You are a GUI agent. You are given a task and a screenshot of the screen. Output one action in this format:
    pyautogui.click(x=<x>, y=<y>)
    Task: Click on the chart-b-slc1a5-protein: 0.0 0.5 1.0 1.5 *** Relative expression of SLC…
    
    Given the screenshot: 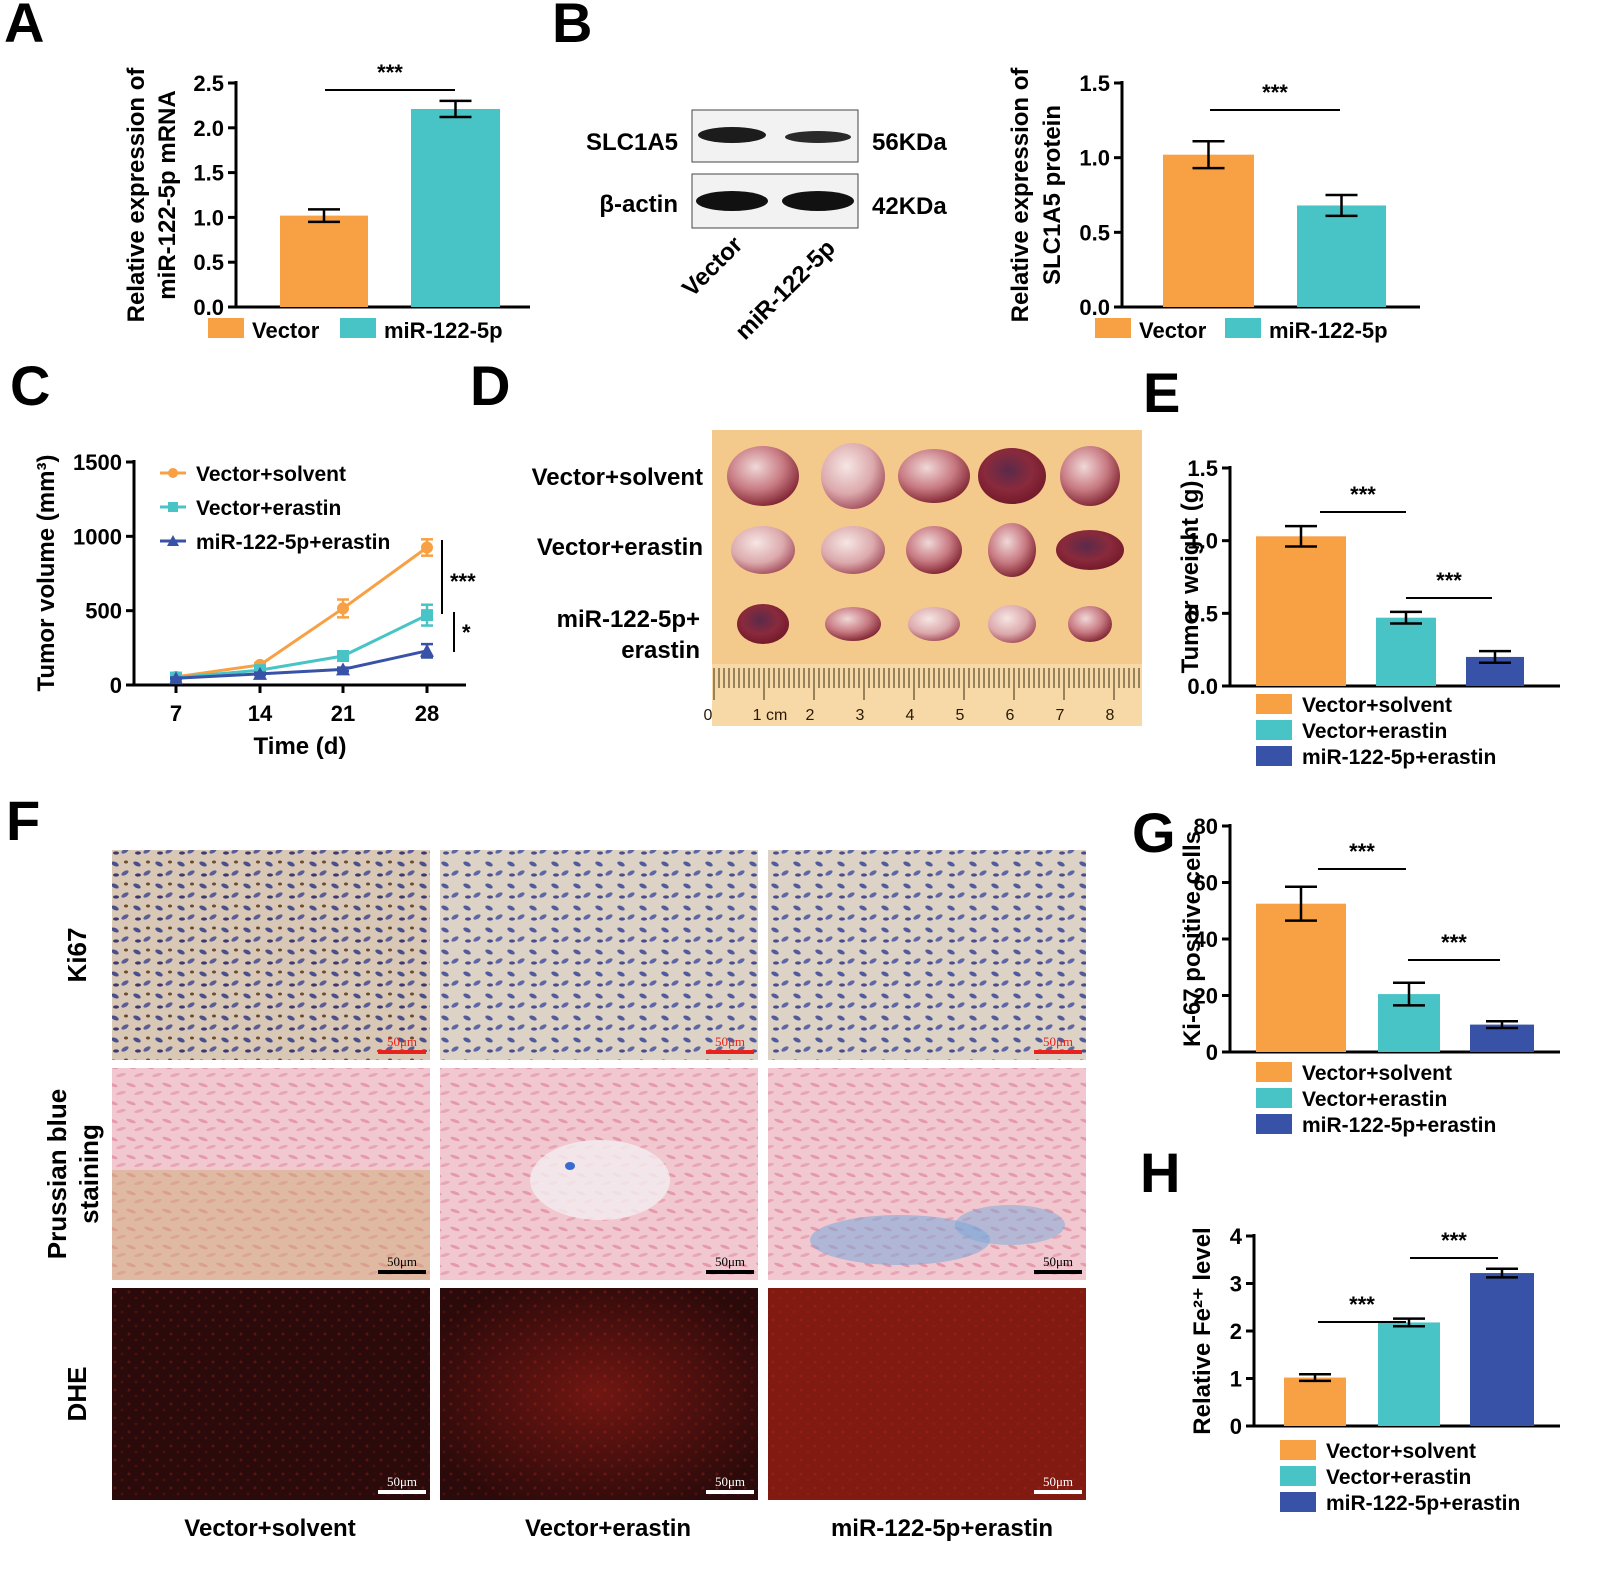 What is the action you would take?
    pyautogui.click(x=1213, y=205)
    